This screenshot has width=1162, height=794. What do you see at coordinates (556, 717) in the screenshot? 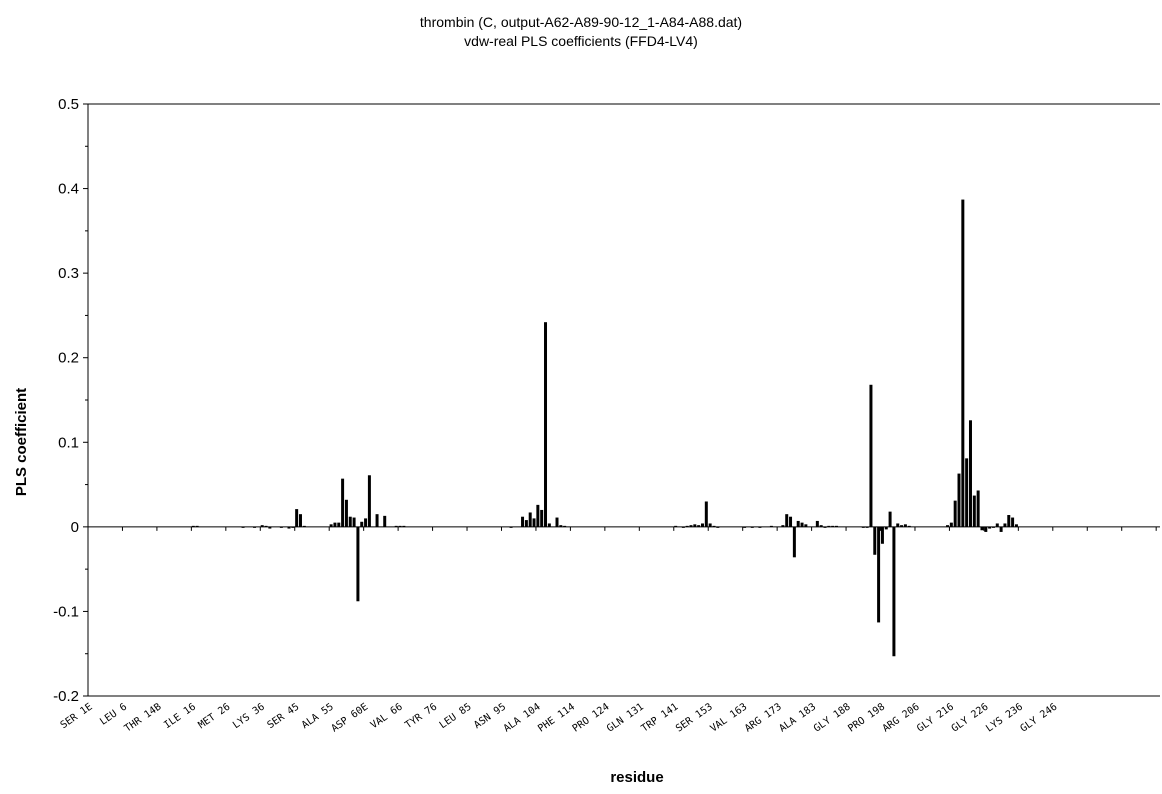
I see `x-tick-label: PHE 114` at bounding box center [556, 717].